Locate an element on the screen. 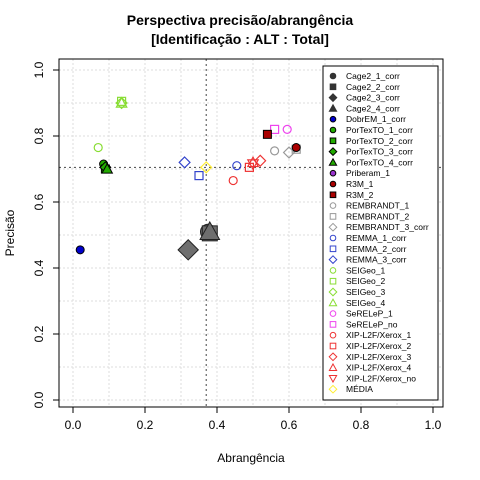 The image size is (480, 480). legend-label: XIP-L2F/Xerox_4 is located at coordinates (378, 368).